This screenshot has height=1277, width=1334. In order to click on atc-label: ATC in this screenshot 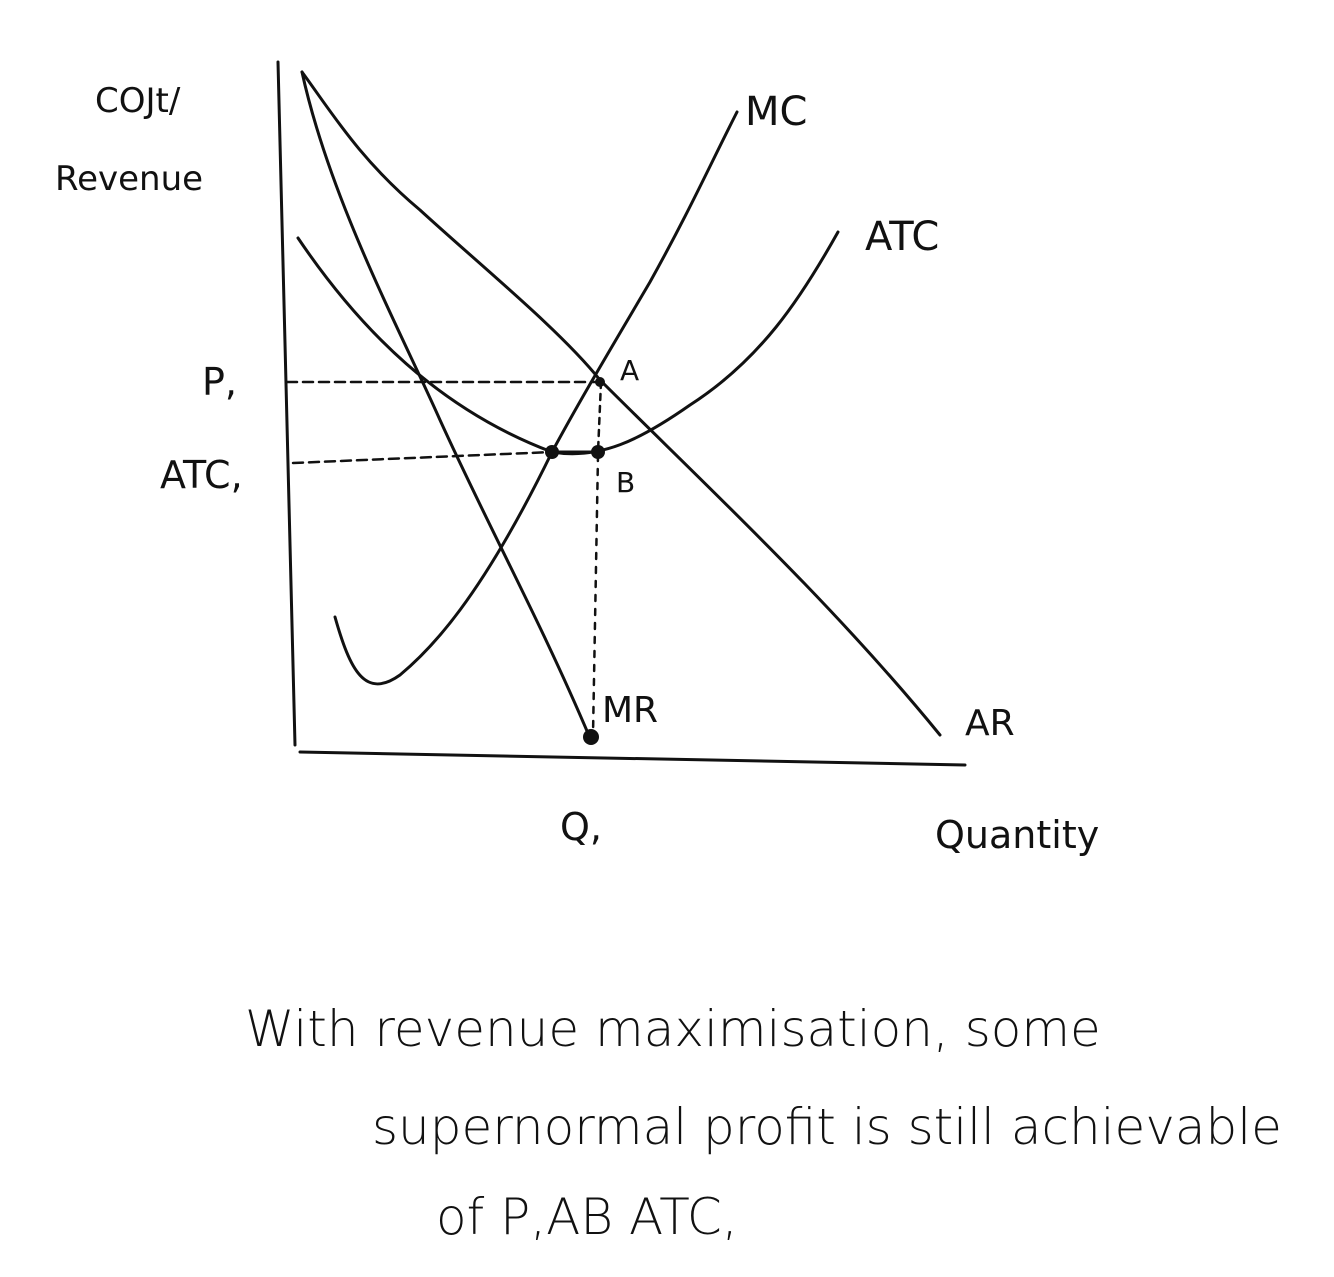, I will do `click(902, 237)`.